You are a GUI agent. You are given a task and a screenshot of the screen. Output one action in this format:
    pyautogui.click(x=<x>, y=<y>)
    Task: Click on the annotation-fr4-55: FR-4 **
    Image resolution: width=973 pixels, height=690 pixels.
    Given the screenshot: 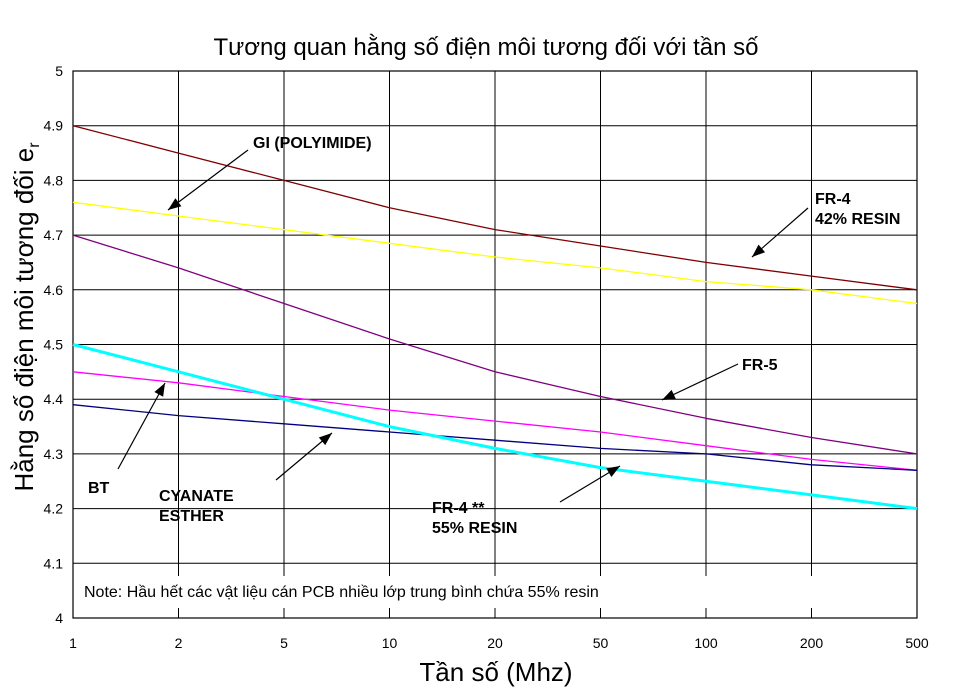 What is the action you would take?
    pyautogui.click(x=458, y=508)
    